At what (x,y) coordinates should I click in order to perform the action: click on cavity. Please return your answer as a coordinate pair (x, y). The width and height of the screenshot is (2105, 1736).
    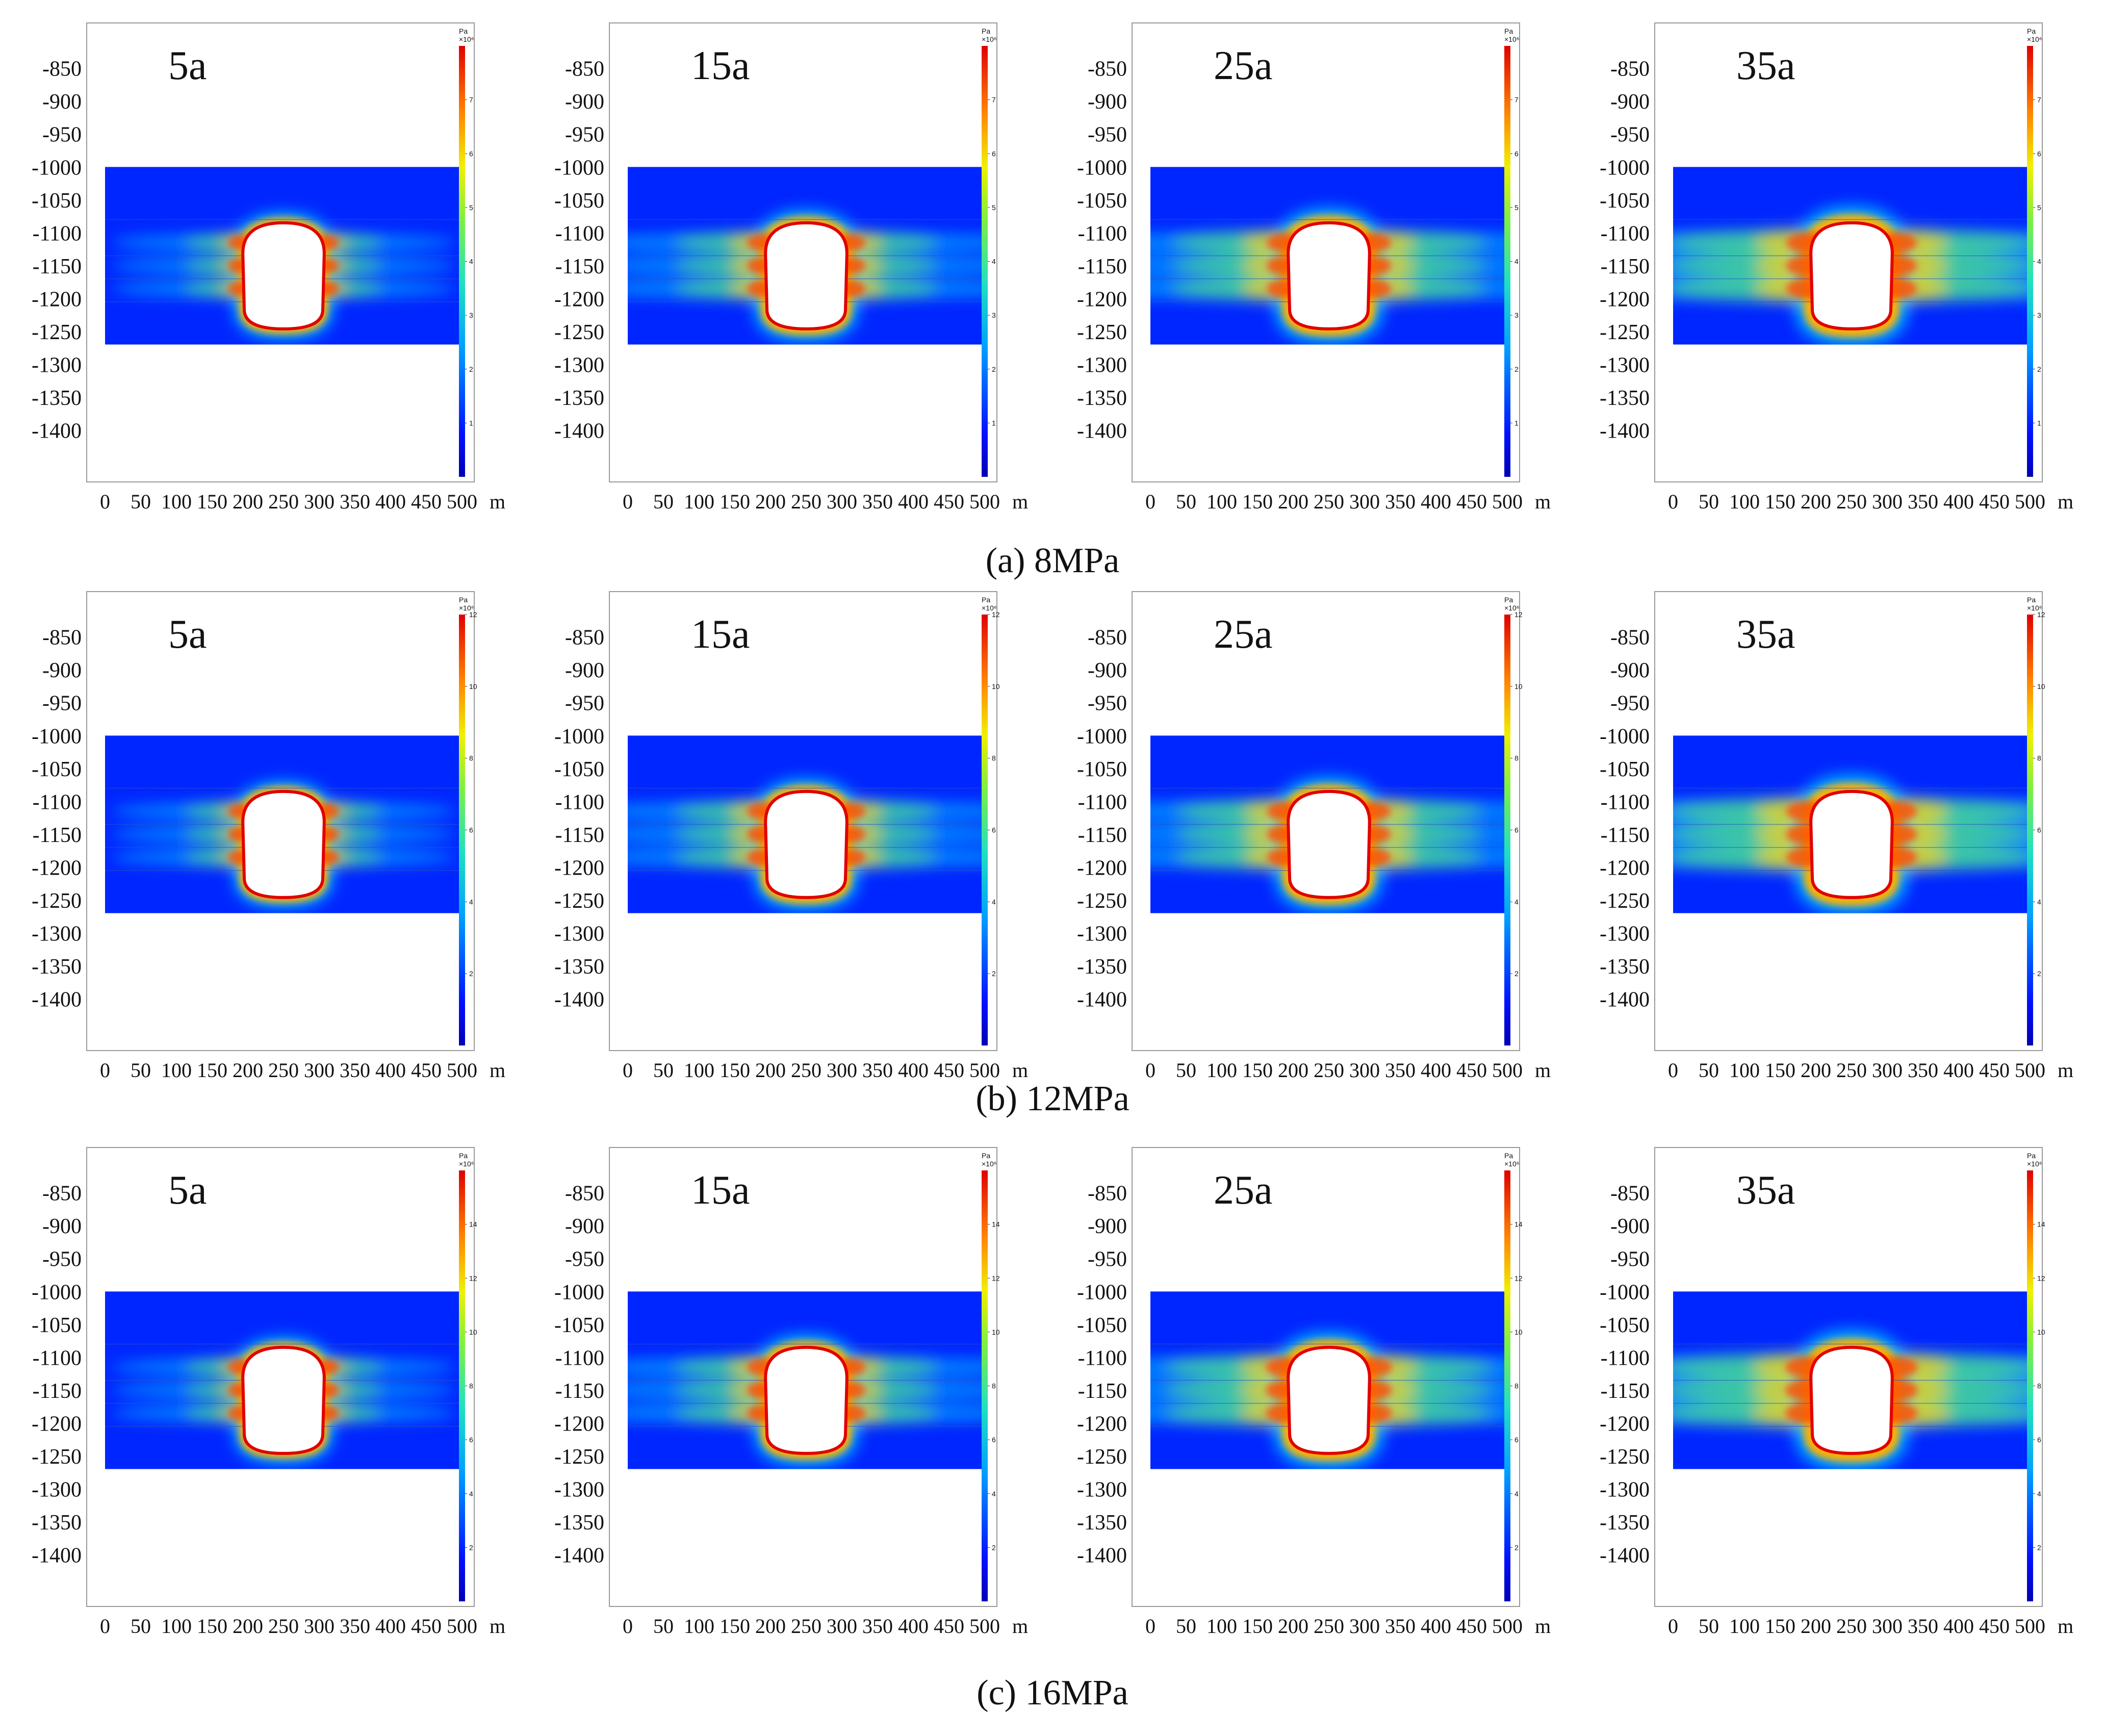
    Looking at the image, I should click on (806, 844).